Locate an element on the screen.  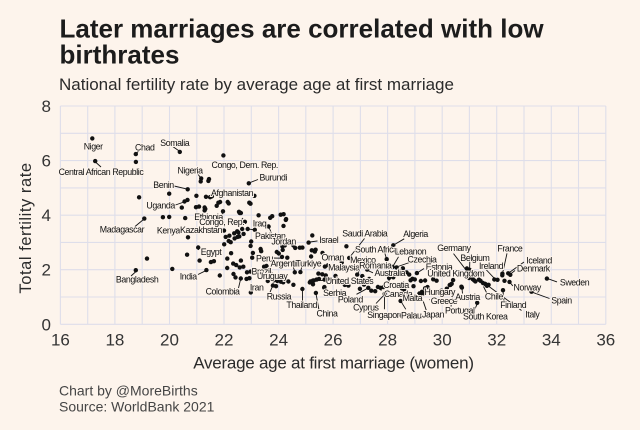
svg-text: Croatia is located at coordinates (396, 285).